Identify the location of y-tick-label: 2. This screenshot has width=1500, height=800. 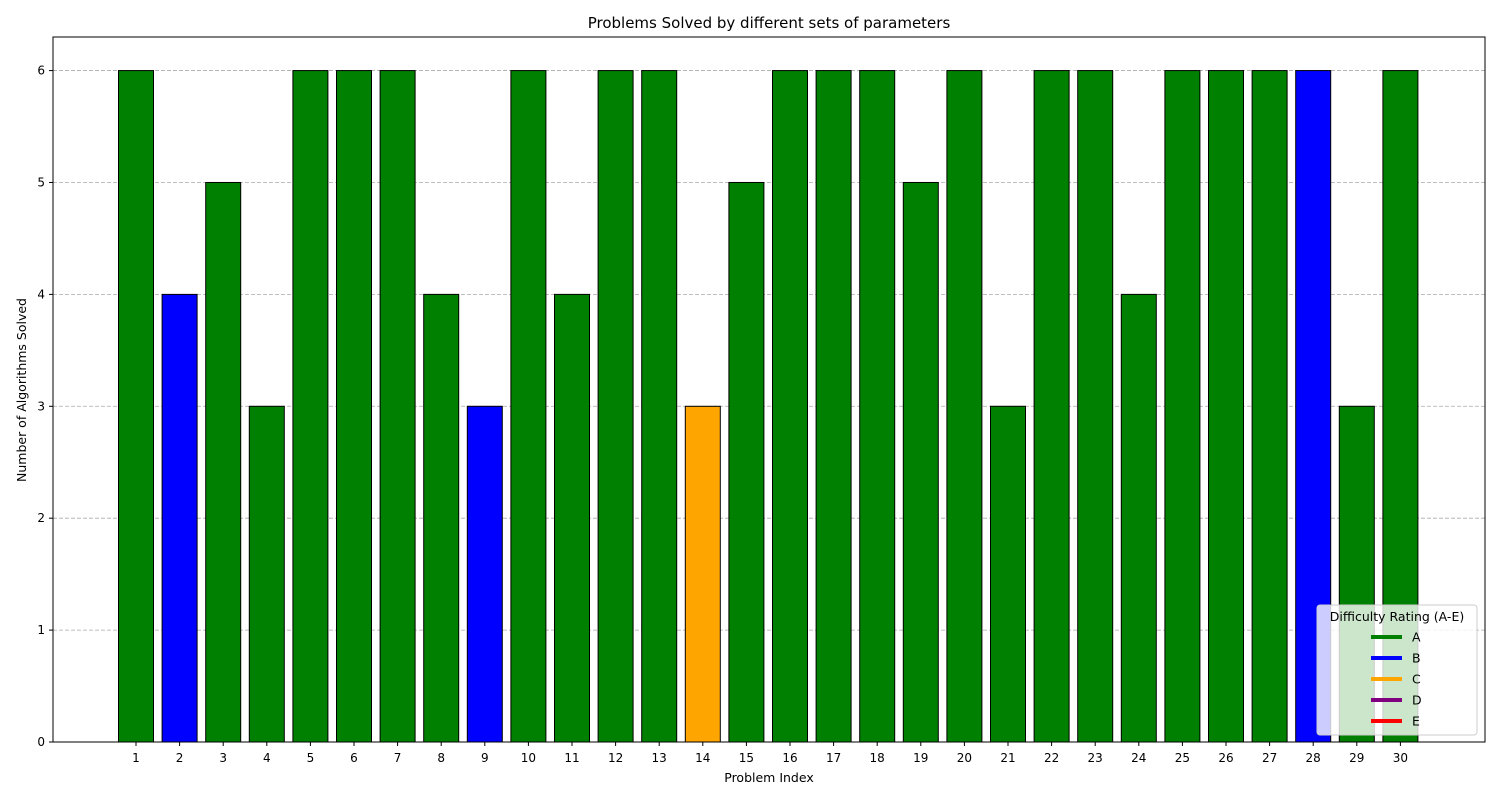
(41, 518).